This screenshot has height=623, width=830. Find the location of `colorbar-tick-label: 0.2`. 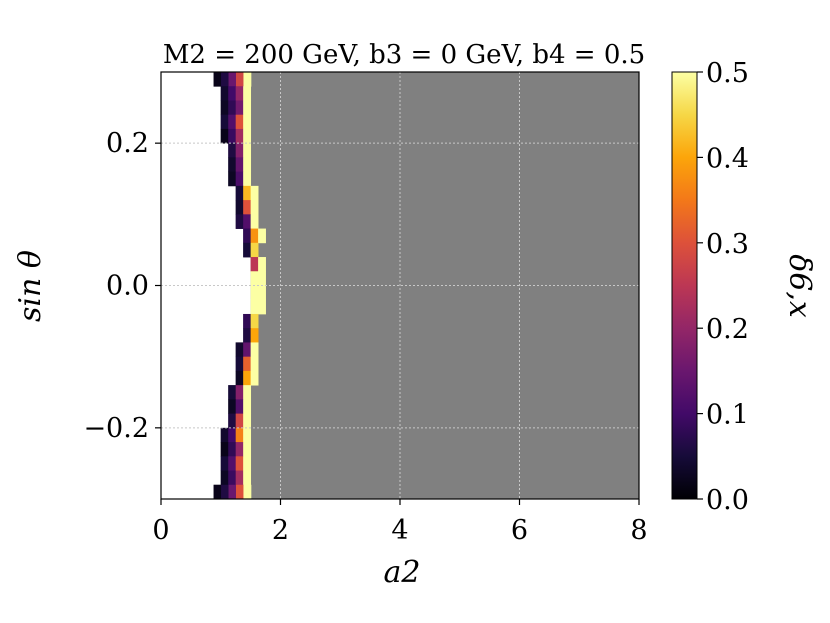

colorbar-tick-label: 0.2 is located at coordinates (727, 329).